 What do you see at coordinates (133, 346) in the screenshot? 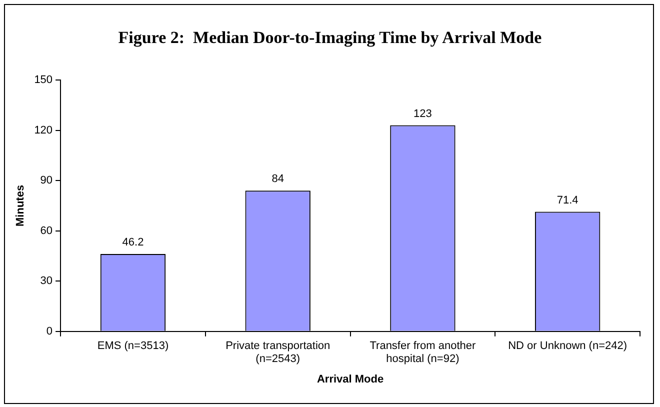
I see `x-tick-label: EMS (n=3513)` at bounding box center [133, 346].